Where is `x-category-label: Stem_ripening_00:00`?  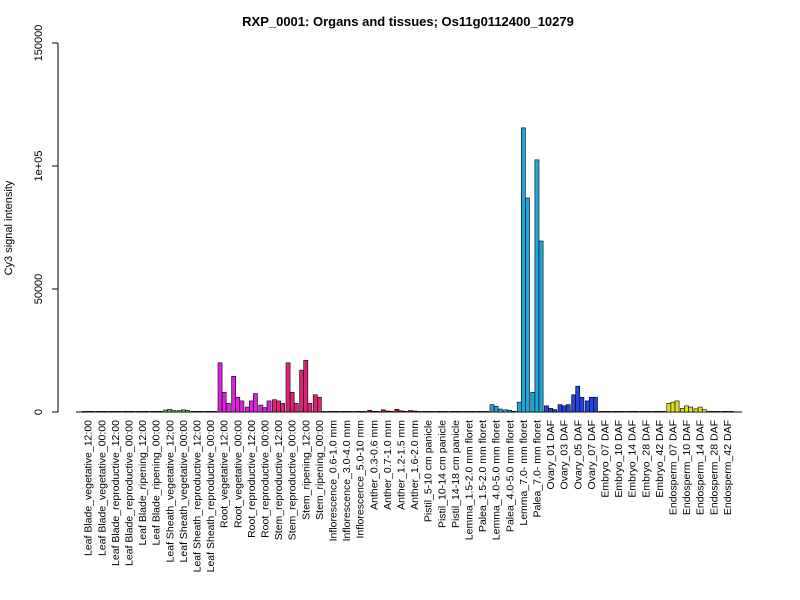 x-category-label: Stem_ripening_00:00 is located at coordinates (320, 470).